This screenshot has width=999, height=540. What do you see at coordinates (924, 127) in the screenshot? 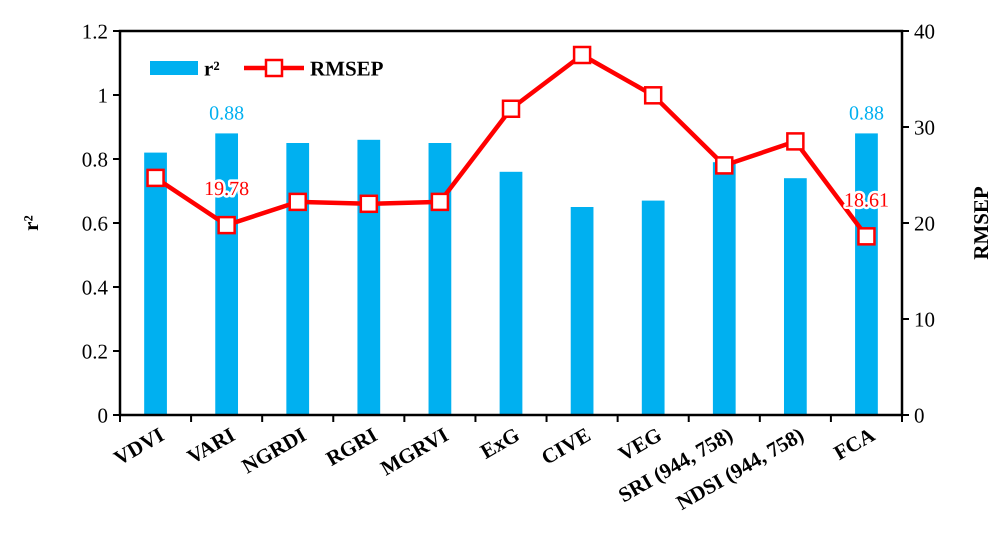
I see `y2-tick-label: 30` at bounding box center [924, 127].